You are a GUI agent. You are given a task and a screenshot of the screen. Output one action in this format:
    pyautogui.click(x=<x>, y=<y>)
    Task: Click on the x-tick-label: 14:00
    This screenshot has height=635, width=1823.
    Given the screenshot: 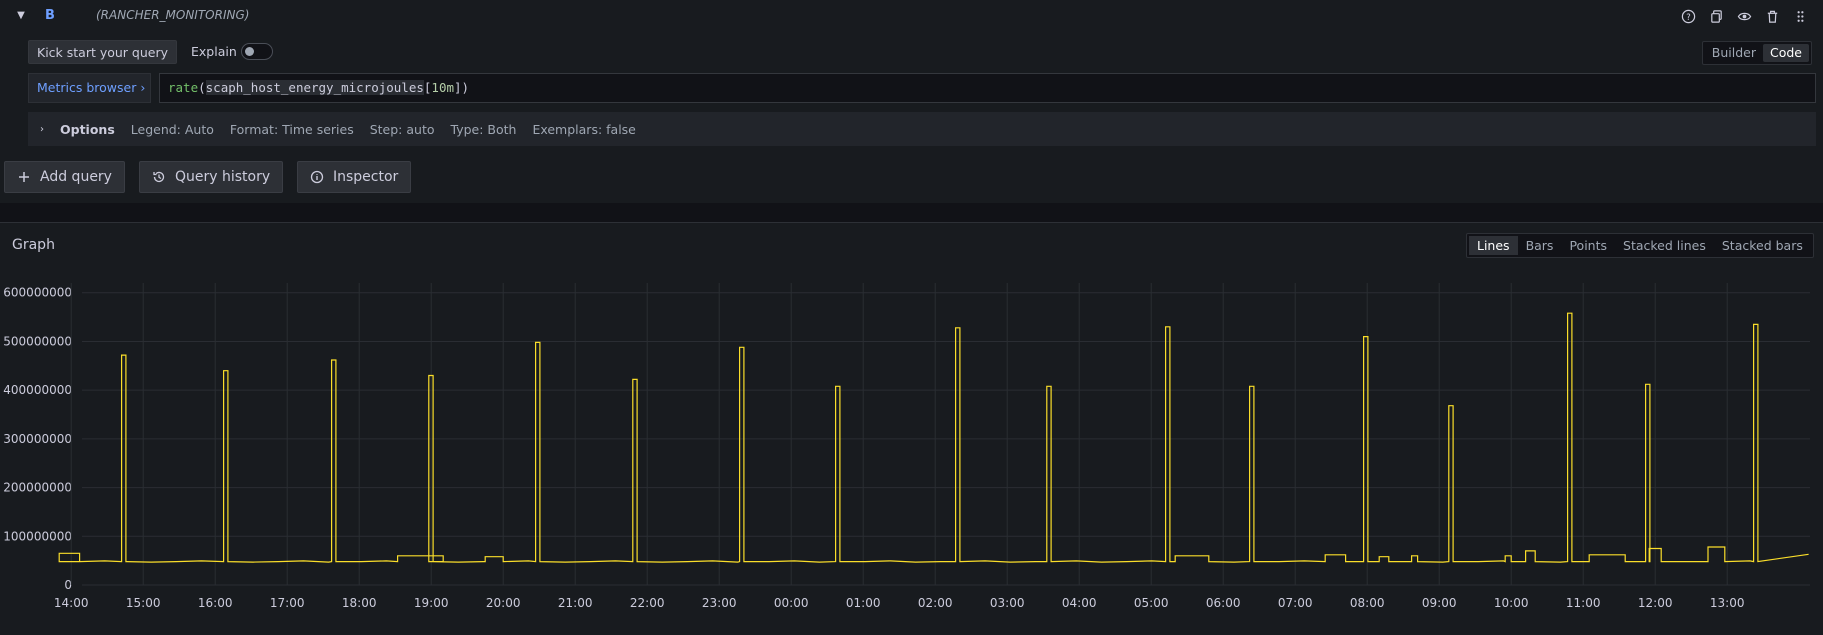 What is the action you would take?
    pyautogui.click(x=71, y=603)
    